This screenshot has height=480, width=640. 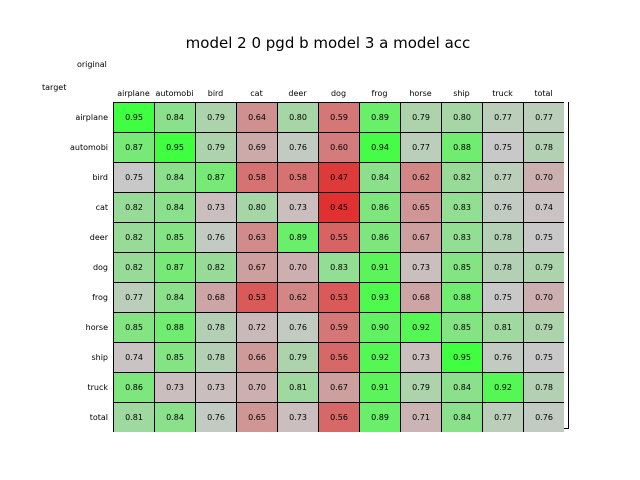 What do you see at coordinates (97, 387) in the screenshot?
I see `row-label: truck` at bounding box center [97, 387].